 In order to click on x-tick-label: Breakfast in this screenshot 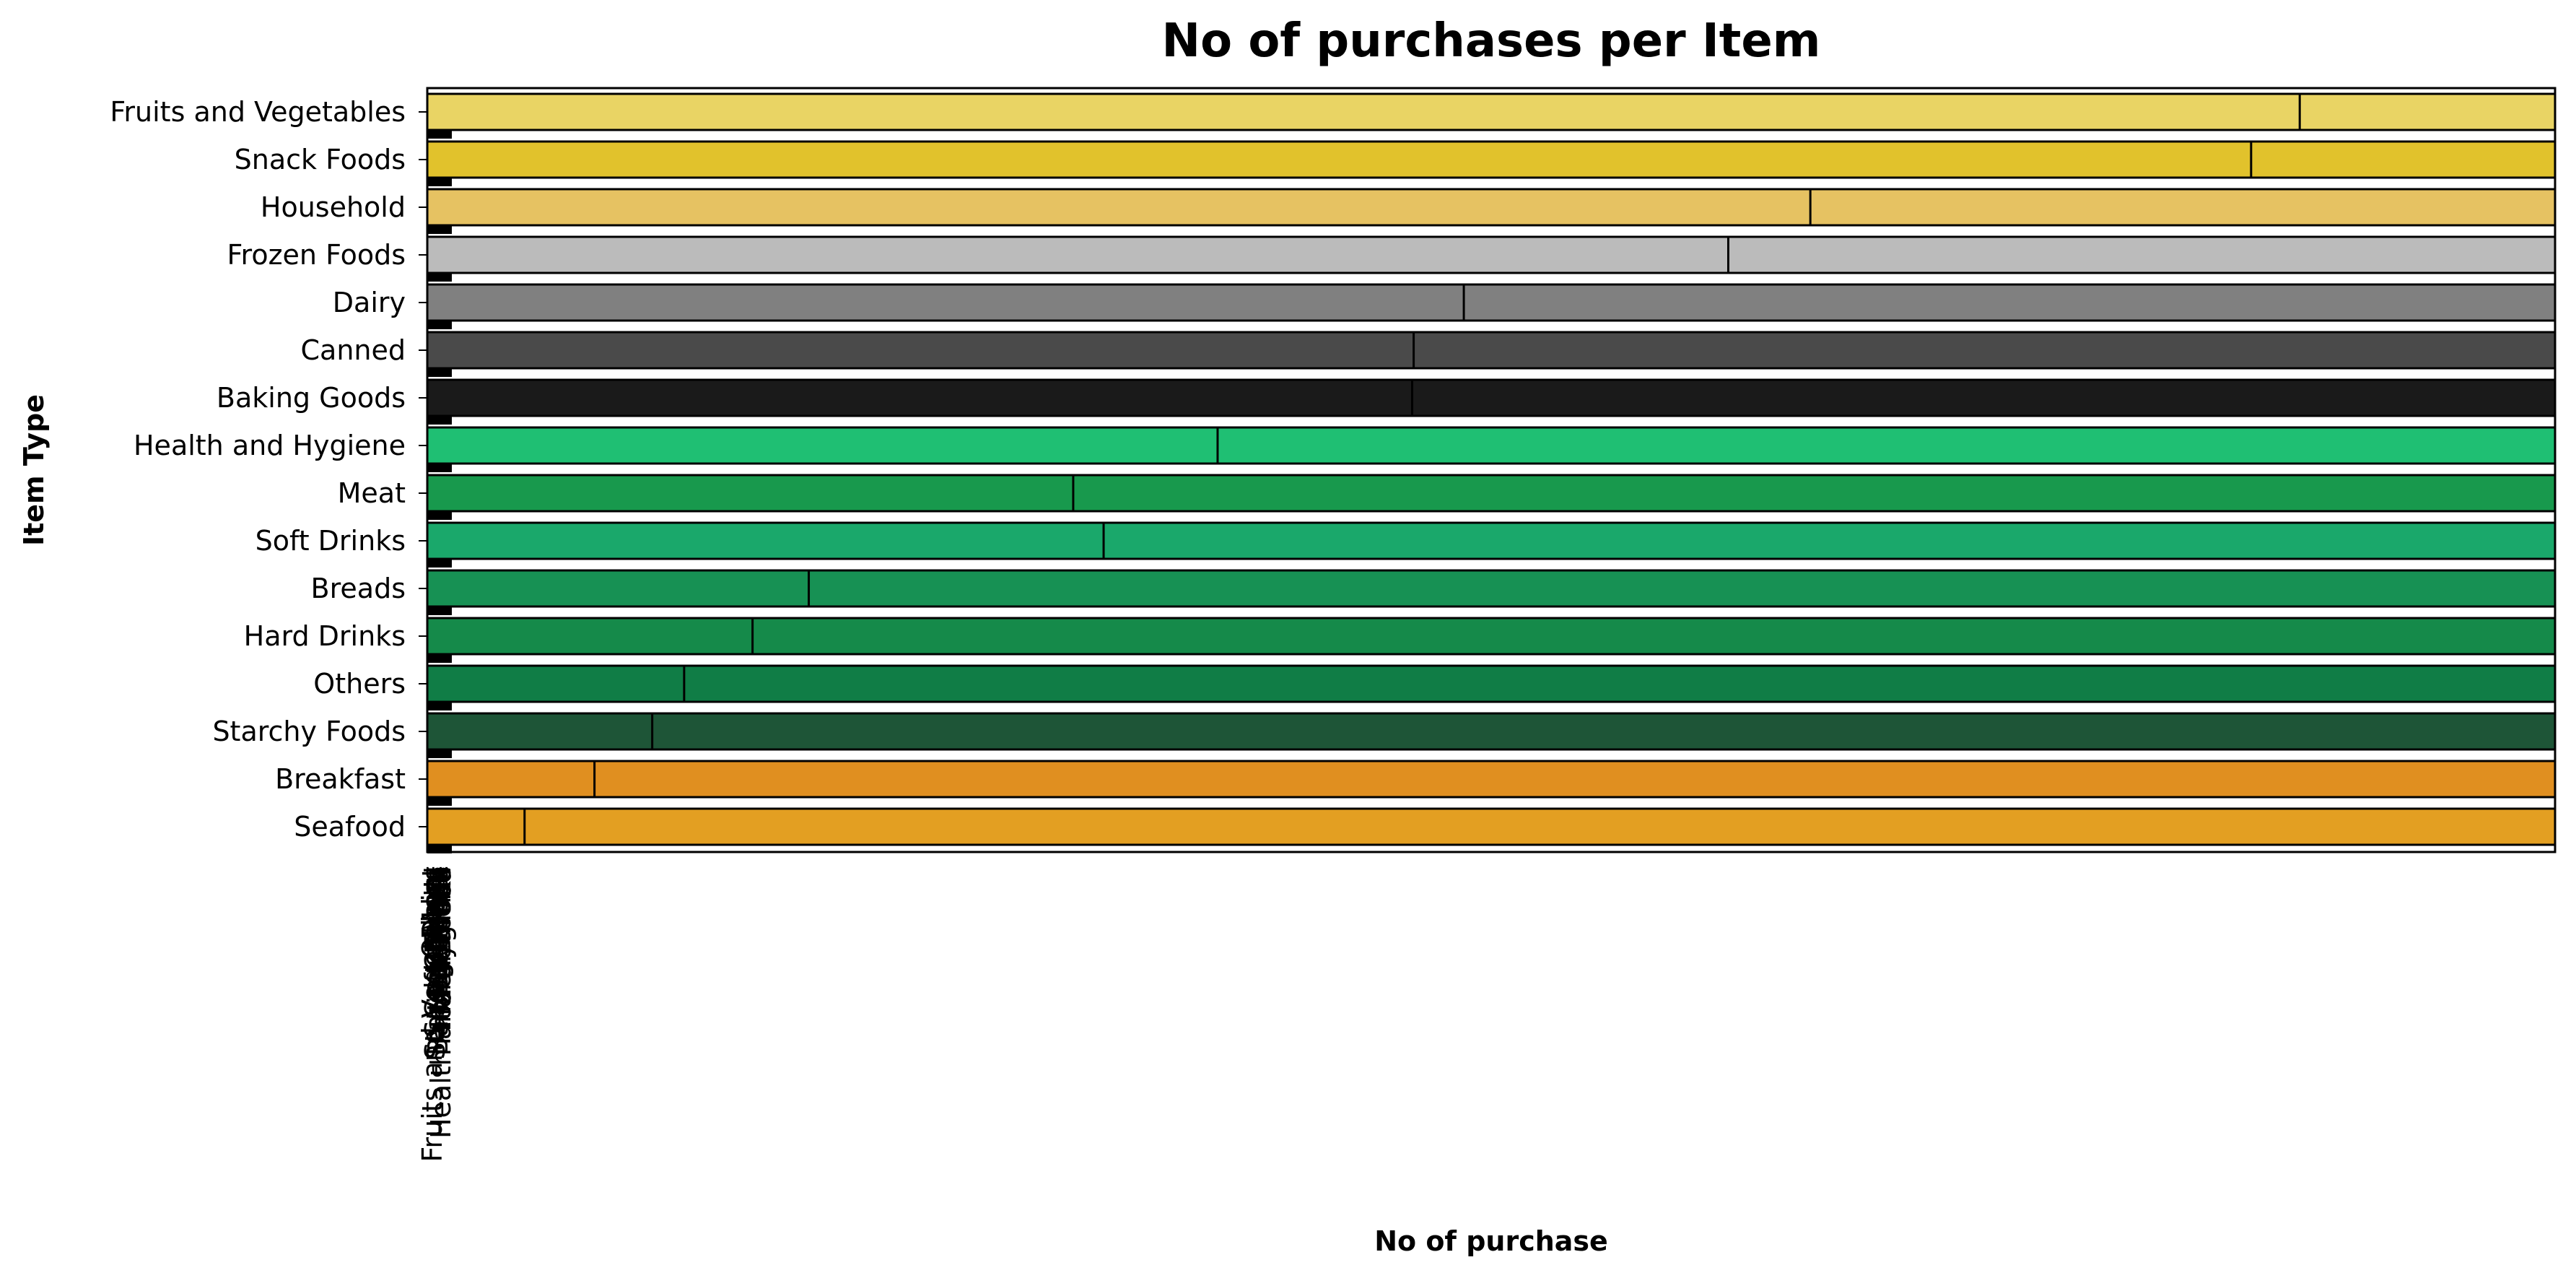, I will do `click(438, 932)`.